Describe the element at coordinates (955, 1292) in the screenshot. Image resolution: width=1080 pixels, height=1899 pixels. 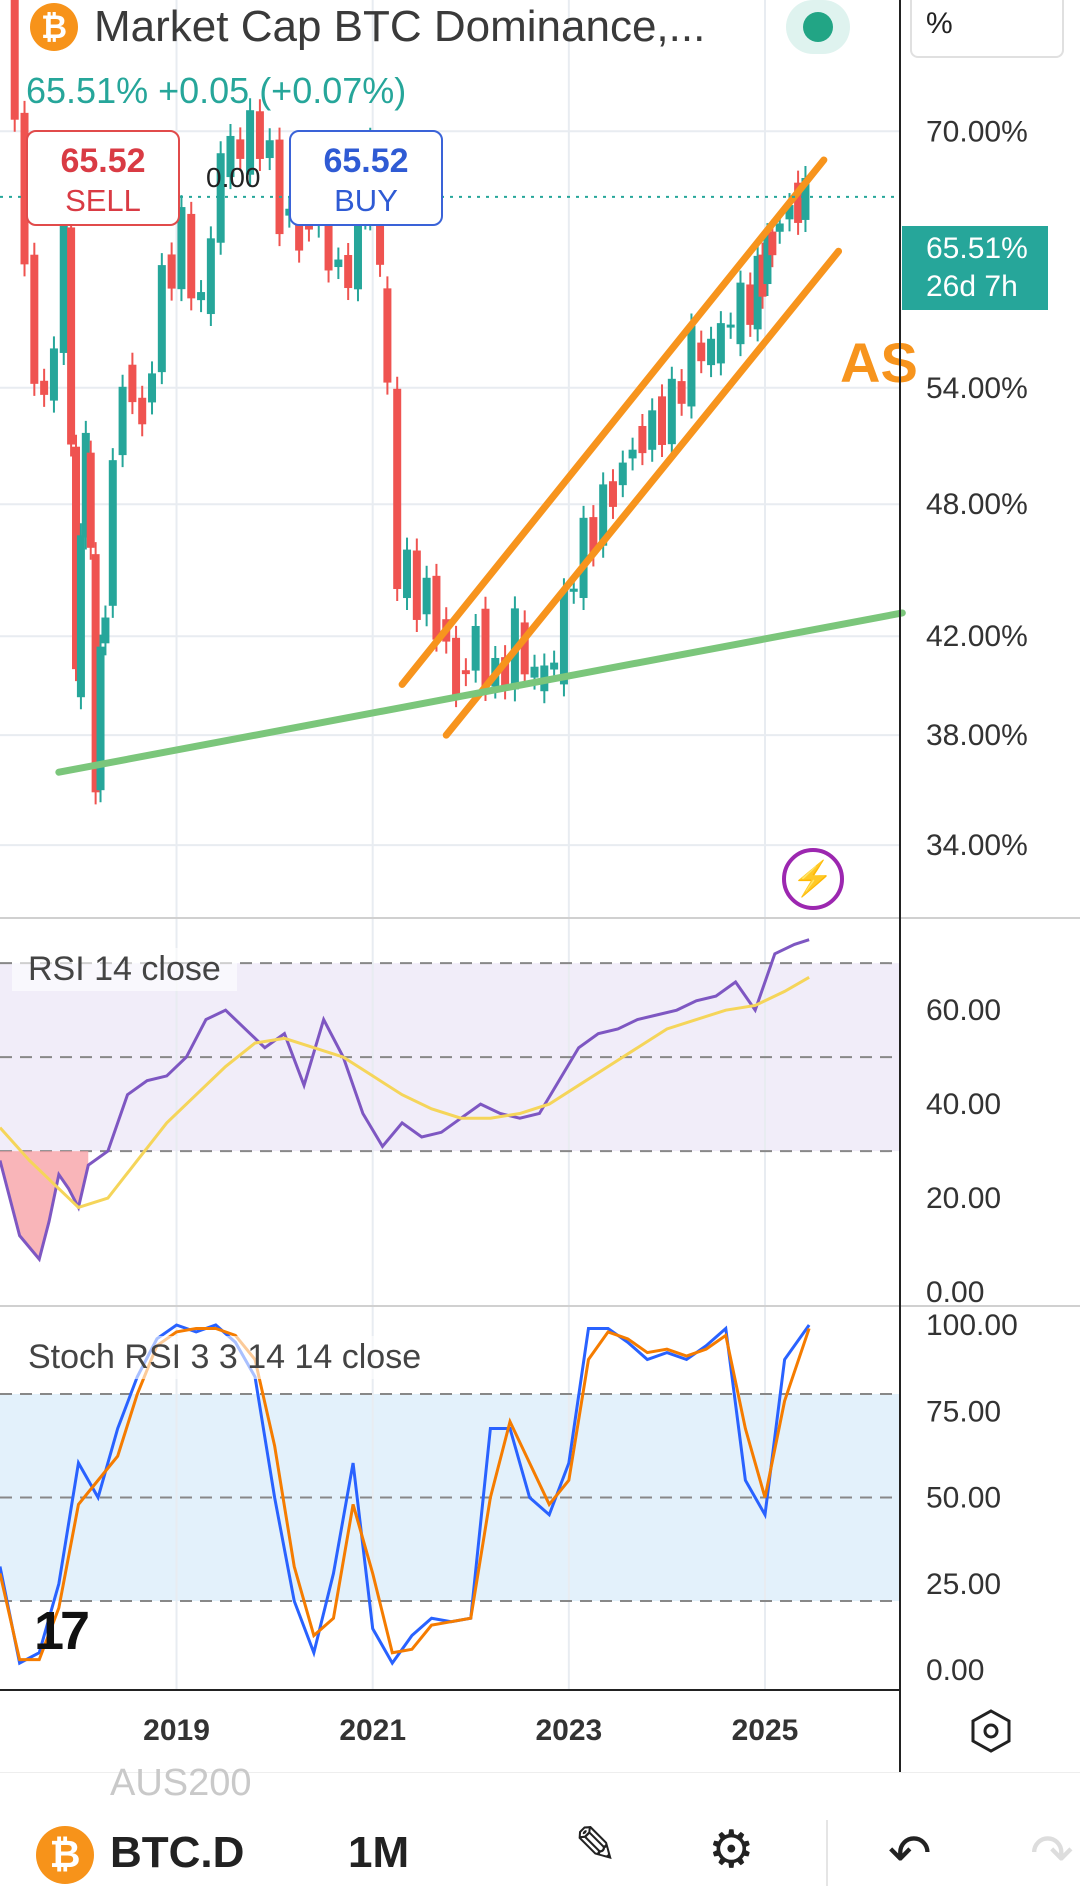
I see `rsi-tick-label: 0.00` at that location.